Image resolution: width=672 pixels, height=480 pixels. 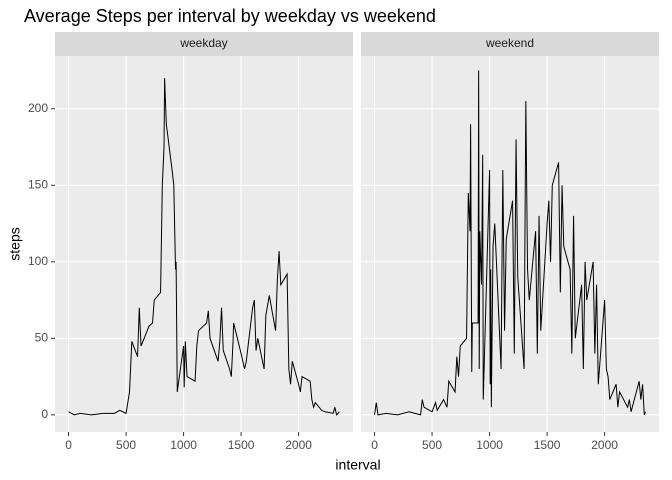 I want to click on strip-label: weekend, so click(x=509, y=43).